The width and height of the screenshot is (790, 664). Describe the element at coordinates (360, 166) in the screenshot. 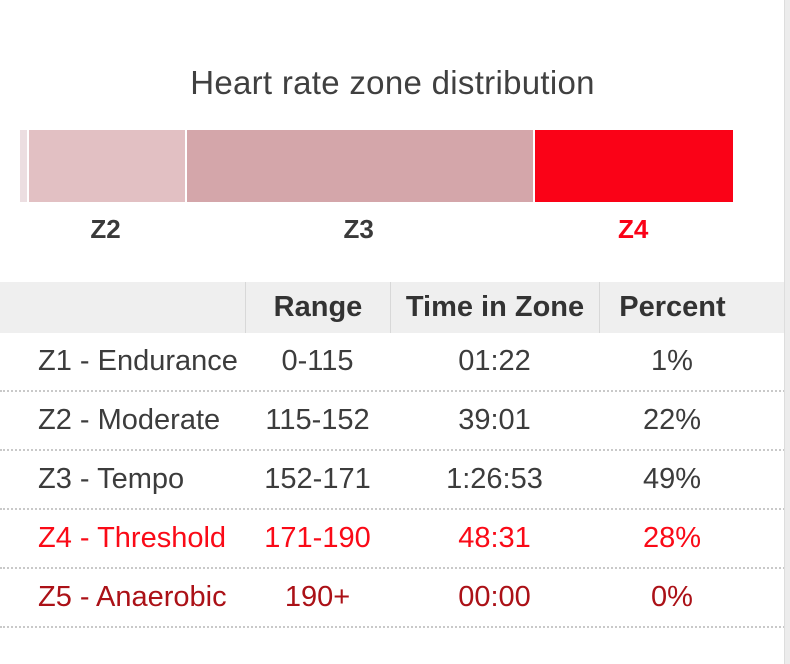

I see `zone-segment-z3` at that location.